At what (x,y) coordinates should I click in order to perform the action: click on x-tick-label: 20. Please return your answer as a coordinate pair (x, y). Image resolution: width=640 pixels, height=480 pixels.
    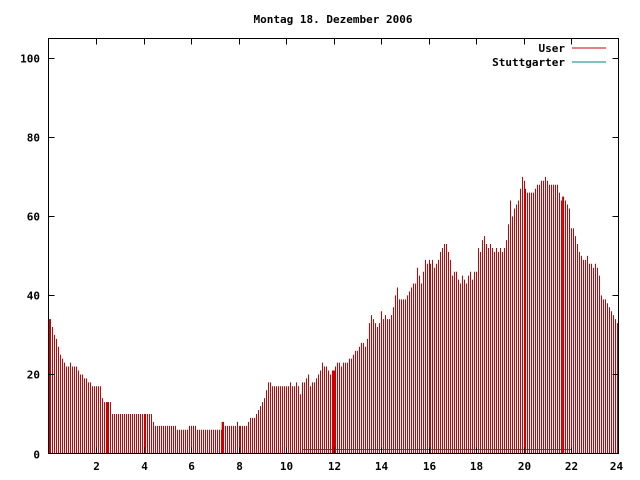
    Looking at the image, I should click on (524, 466).